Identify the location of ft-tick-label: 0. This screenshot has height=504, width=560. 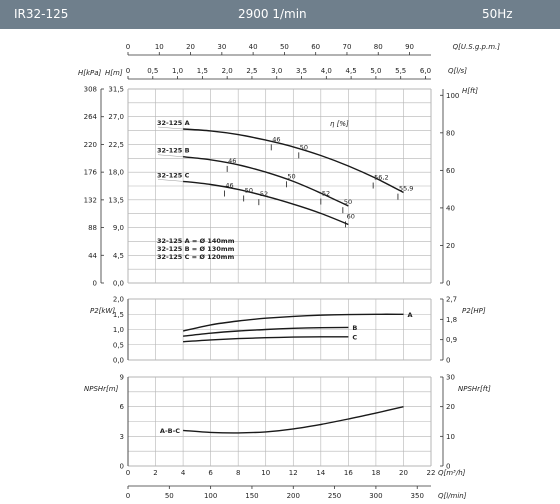
(448, 284).